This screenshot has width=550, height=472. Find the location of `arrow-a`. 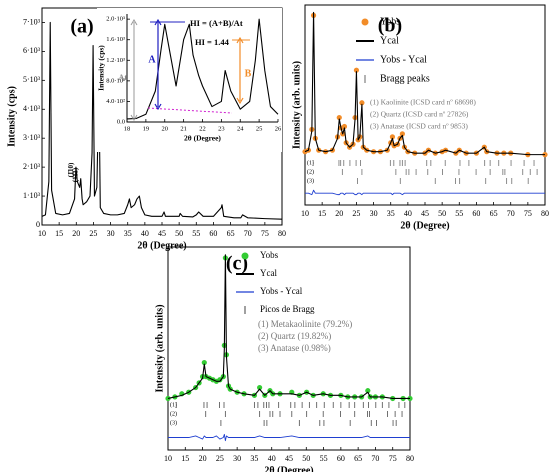

arrow-a is located at coordinates (158, 64).